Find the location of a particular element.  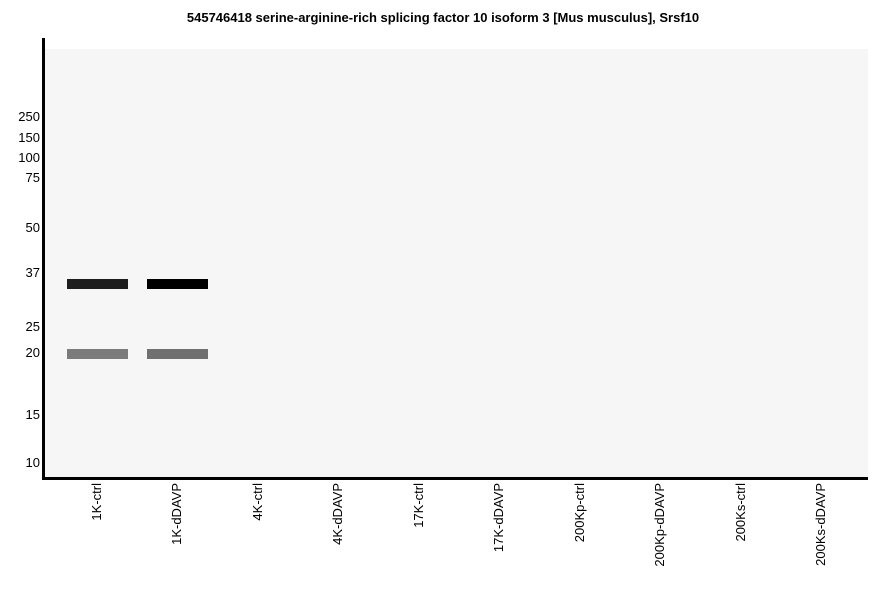

y-axis-line is located at coordinates (43, 259).